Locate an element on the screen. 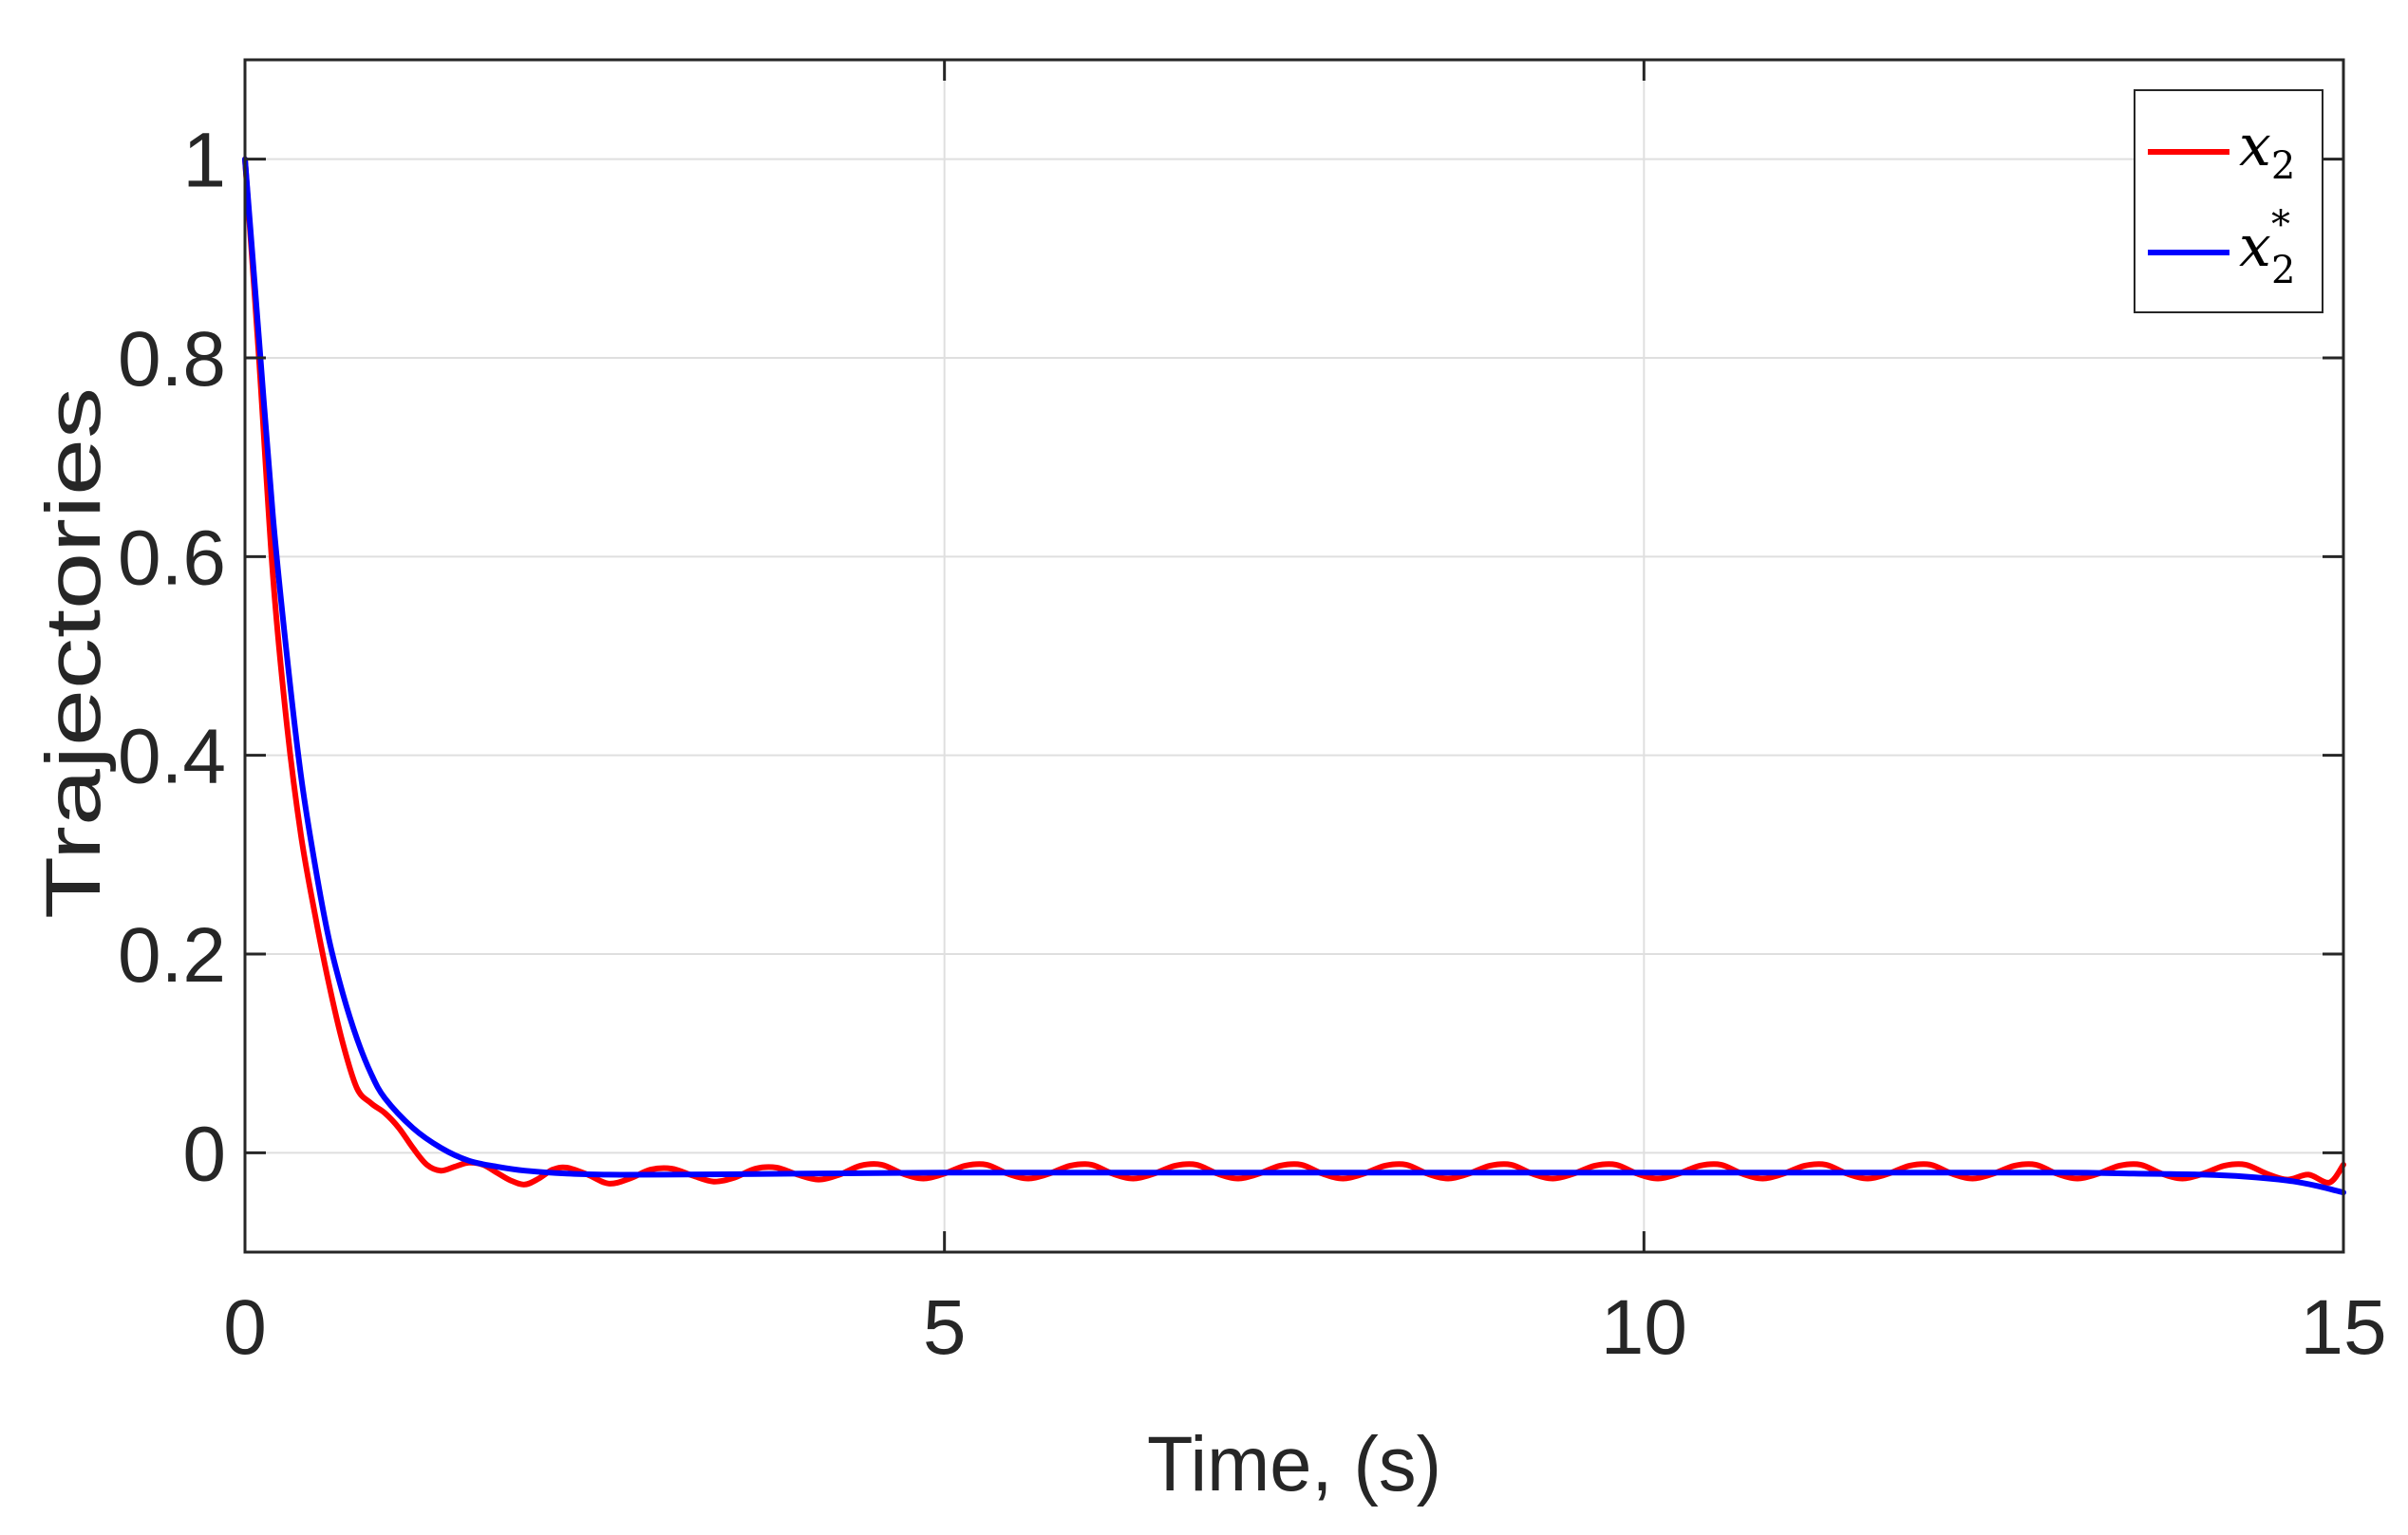 Image resolution: width=2408 pixels, height=1535 pixels. x-tick-label: 10 is located at coordinates (1644, 1327).